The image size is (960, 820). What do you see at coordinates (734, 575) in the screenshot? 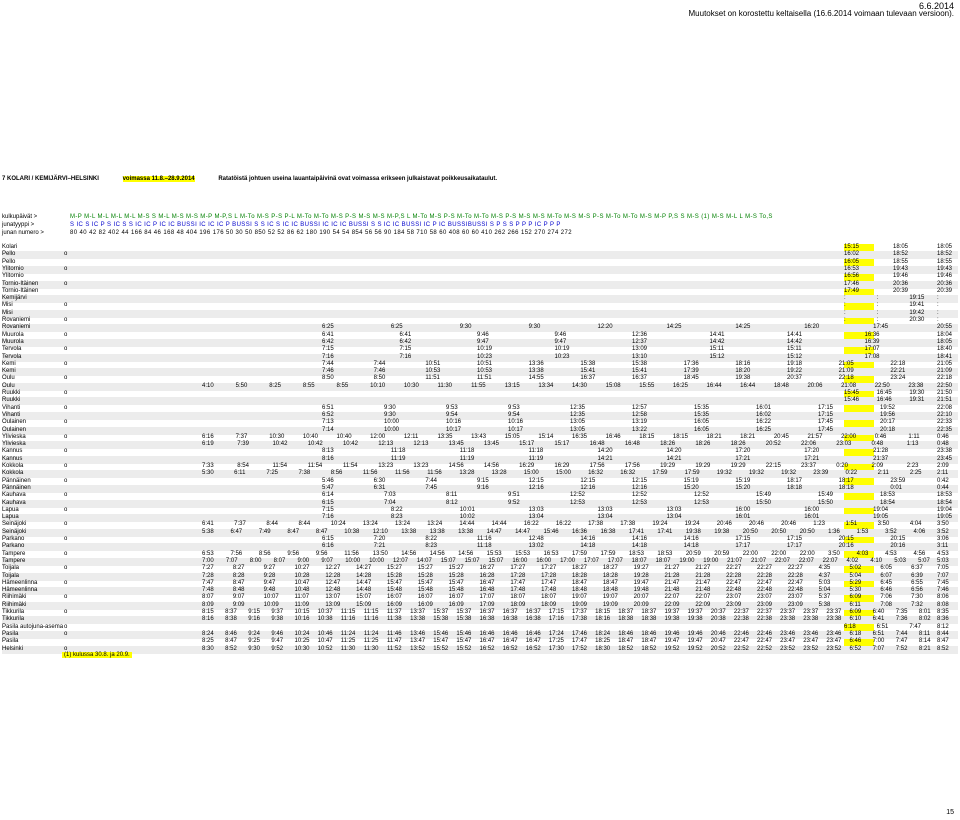
I see `time-cell: 22:28` at bounding box center [734, 575].